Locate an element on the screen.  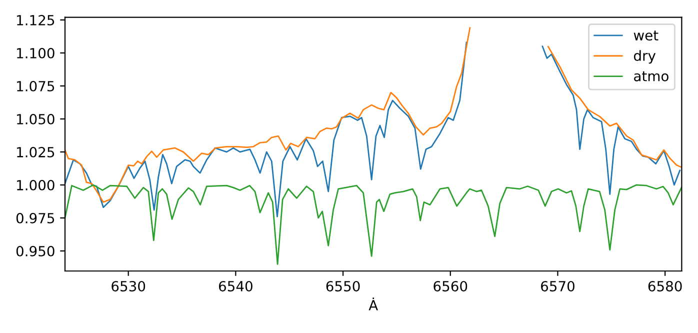
legend-label: dry is located at coordinates (645, 57).